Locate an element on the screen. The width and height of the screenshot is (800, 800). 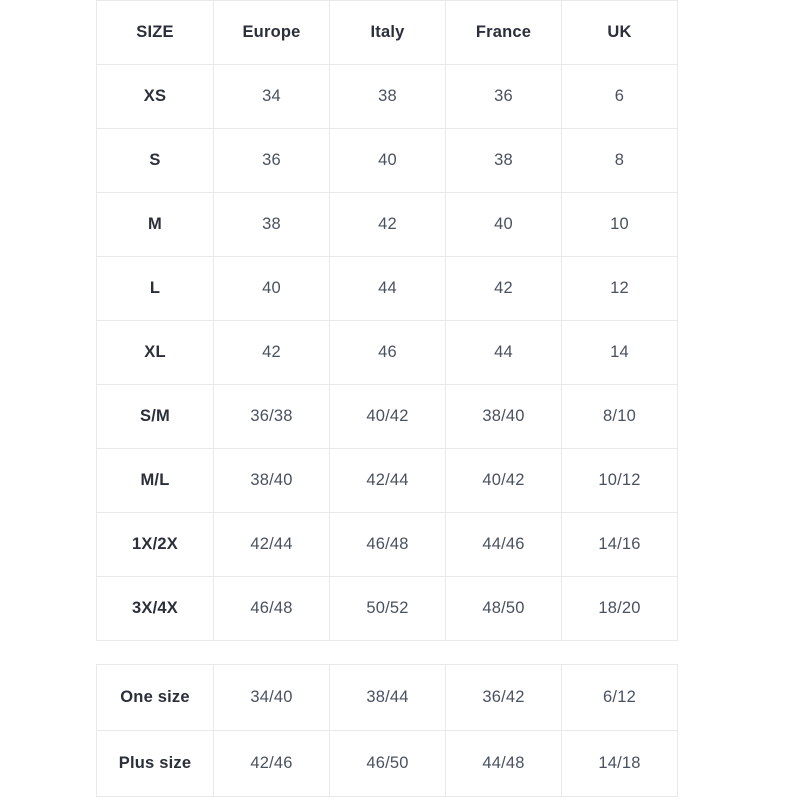
table-row: M 38 42 40 10 is located at coordinates (387, 224).